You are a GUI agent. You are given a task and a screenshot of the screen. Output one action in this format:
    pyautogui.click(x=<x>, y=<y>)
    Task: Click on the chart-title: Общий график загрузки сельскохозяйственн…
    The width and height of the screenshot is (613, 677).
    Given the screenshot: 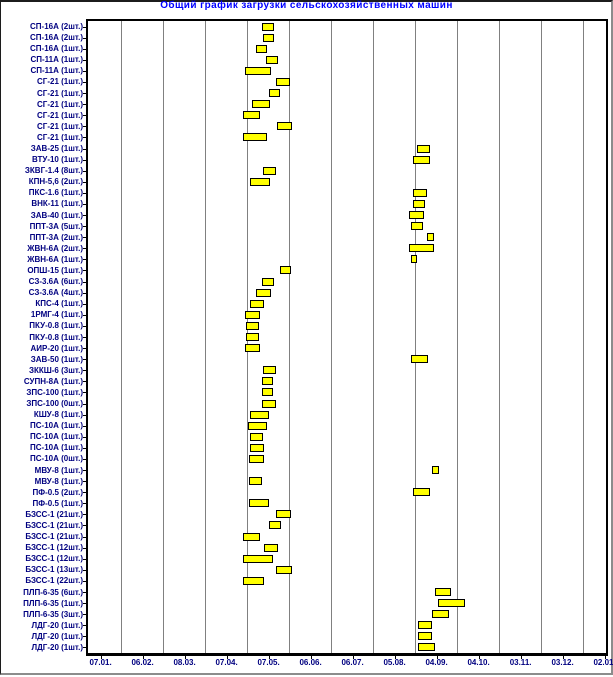 What is the action you would take?
    pyautogui.click(x=306, y=5)
    